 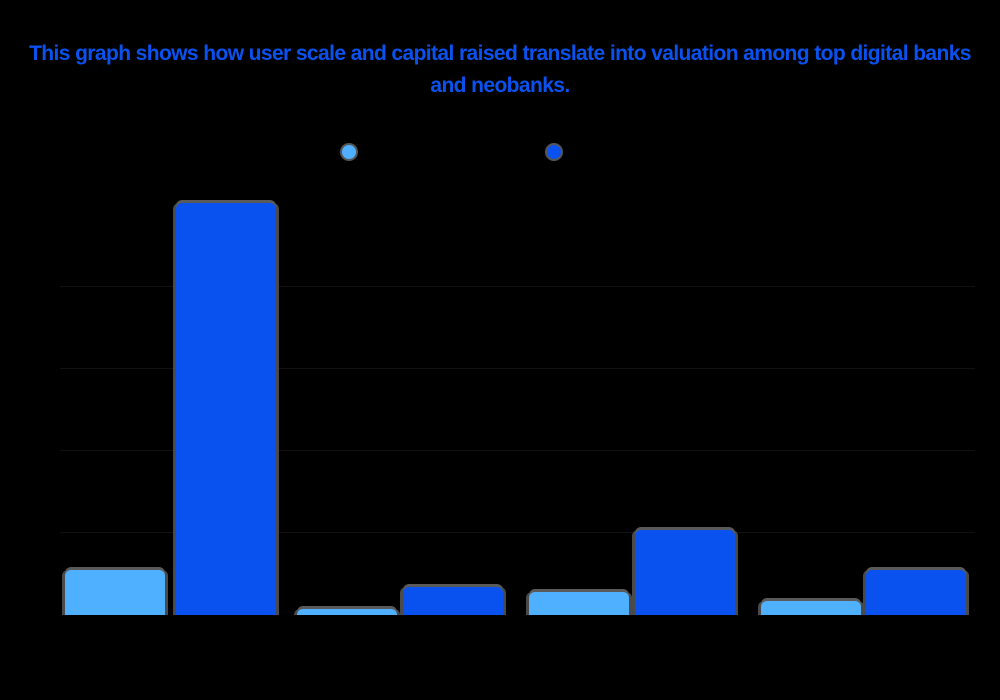 I want to click on data-label: 0.7, so click(x=347, y=599).